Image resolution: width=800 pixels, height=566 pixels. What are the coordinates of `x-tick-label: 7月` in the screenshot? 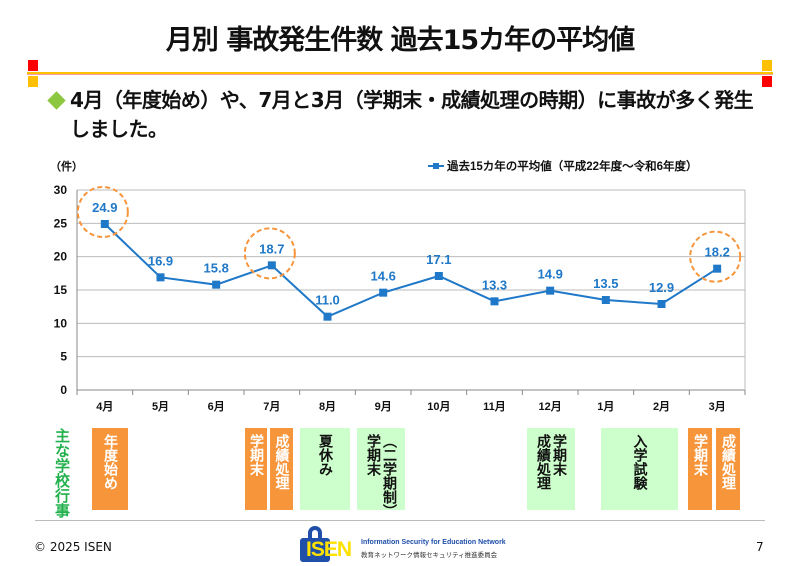 It's located at (271, 406).